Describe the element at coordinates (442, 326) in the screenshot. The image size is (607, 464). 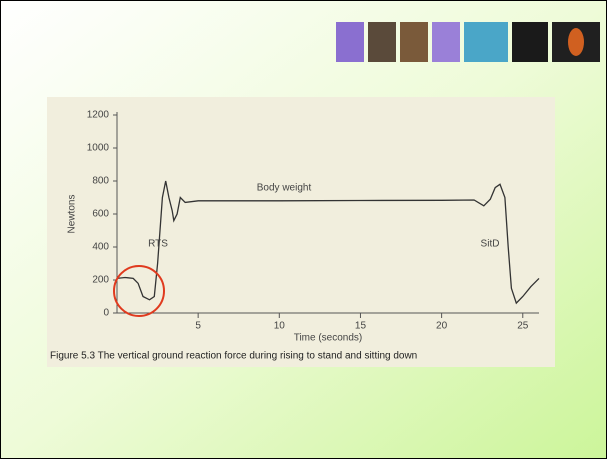
I see `x-tick-label: 20` at that location.